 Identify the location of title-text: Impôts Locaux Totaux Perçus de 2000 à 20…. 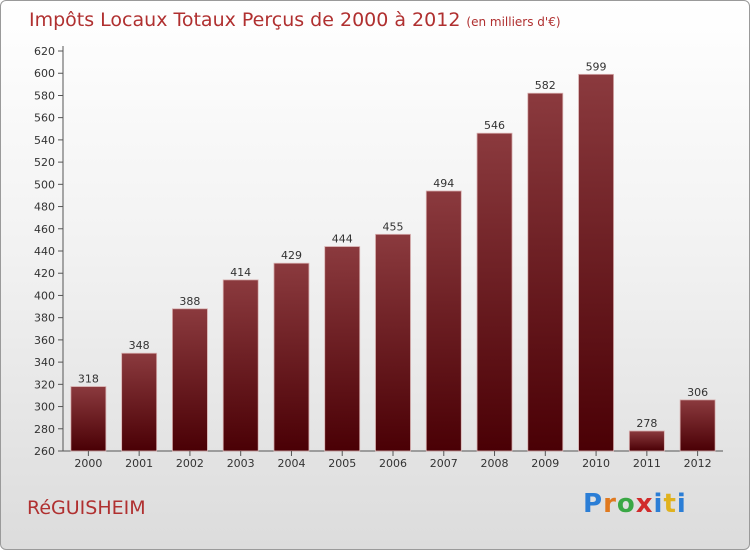
(245, 20).